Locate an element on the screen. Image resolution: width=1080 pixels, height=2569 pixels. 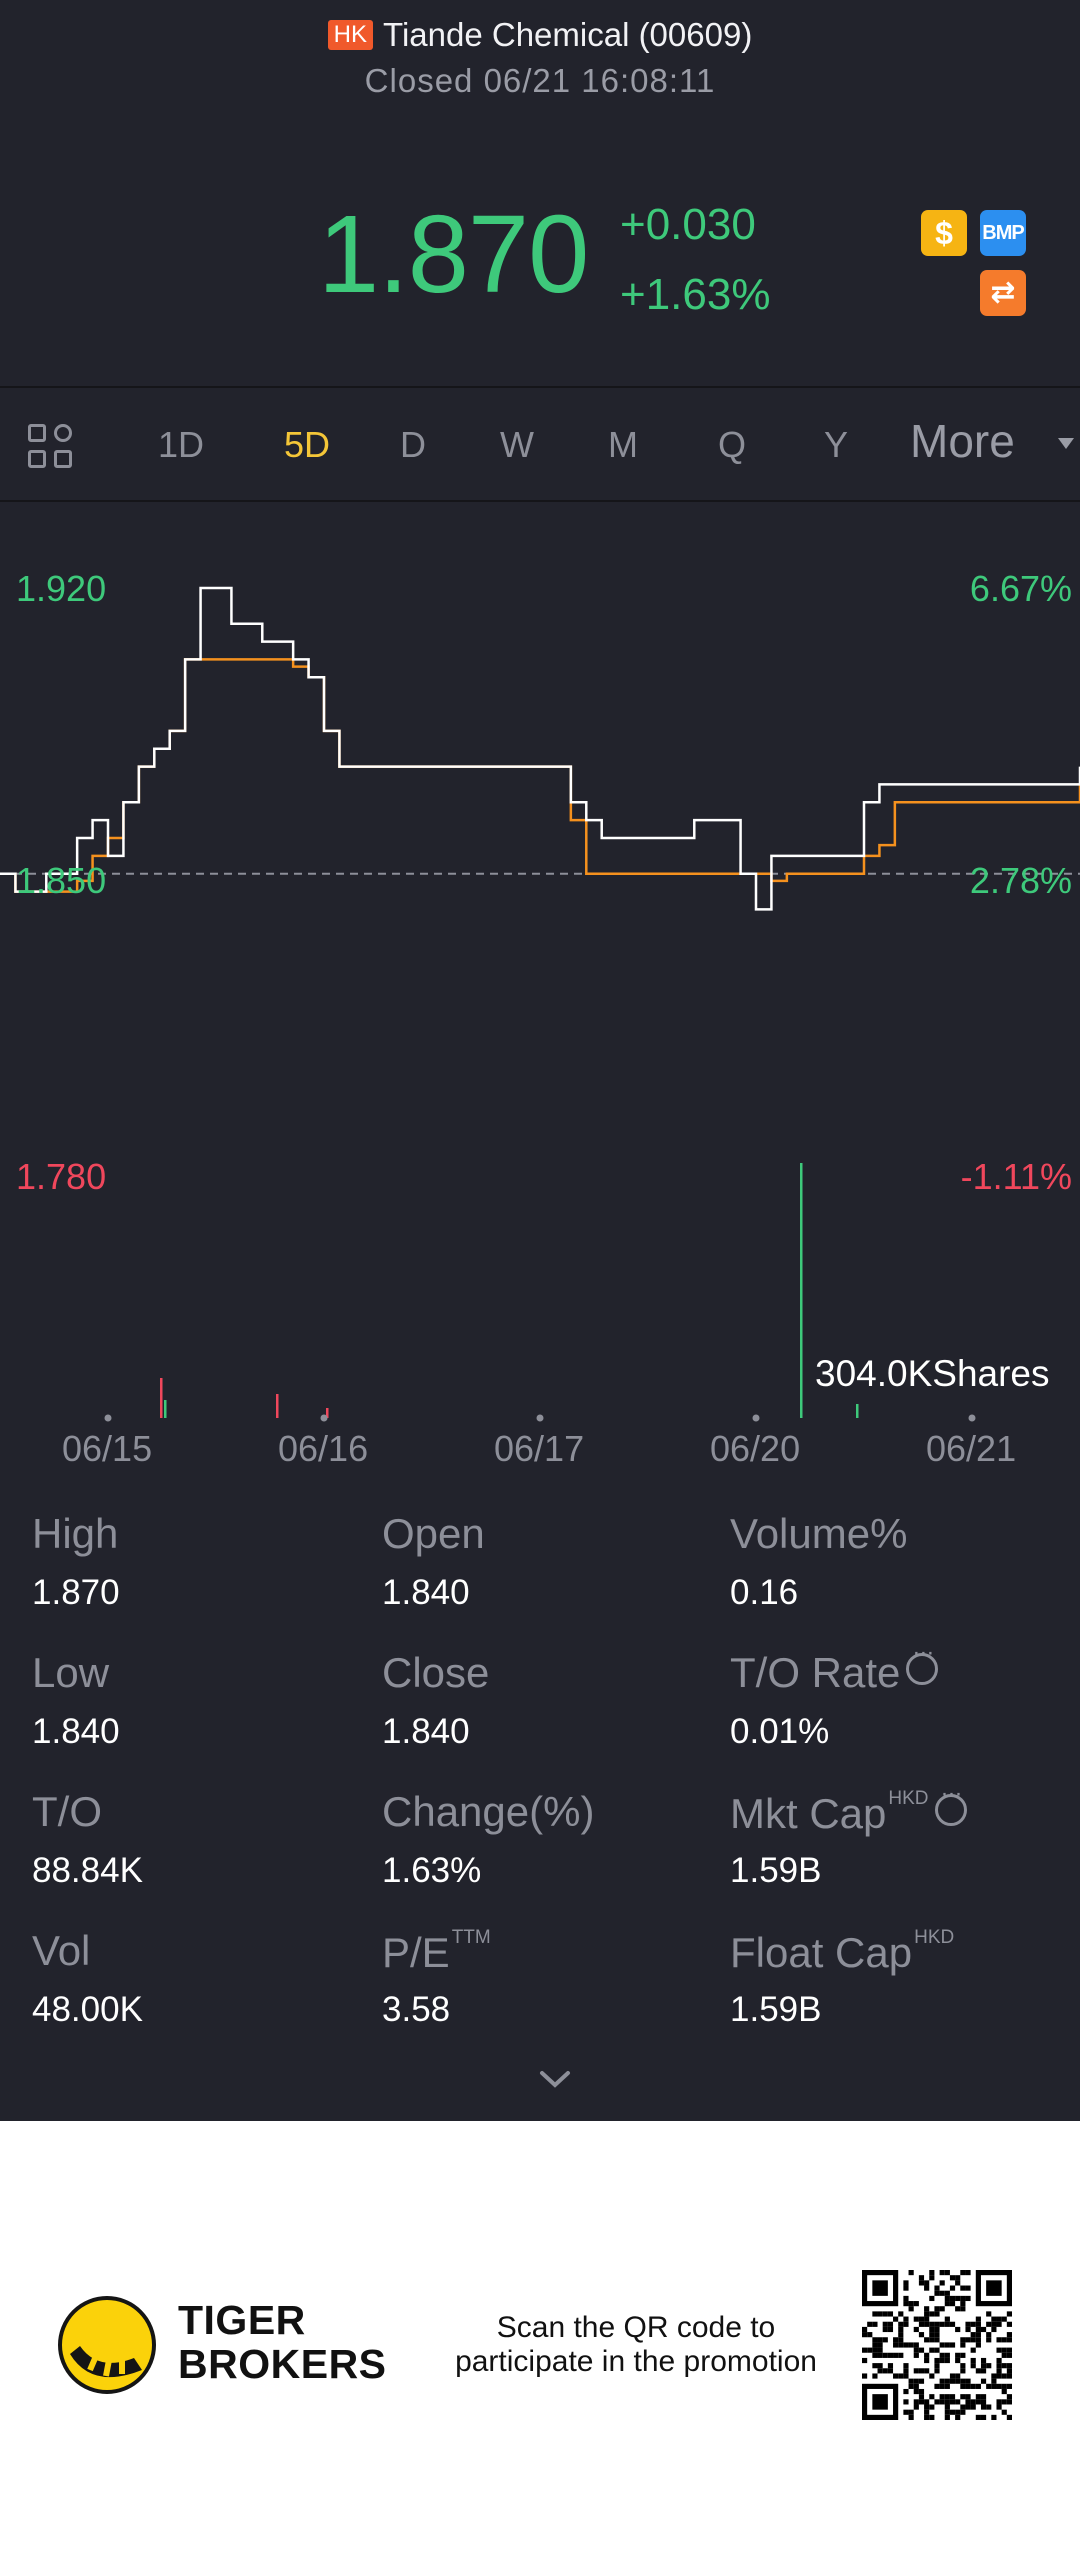
brand-name: TIGER BROKERS is located at coordinates (282, 2342).